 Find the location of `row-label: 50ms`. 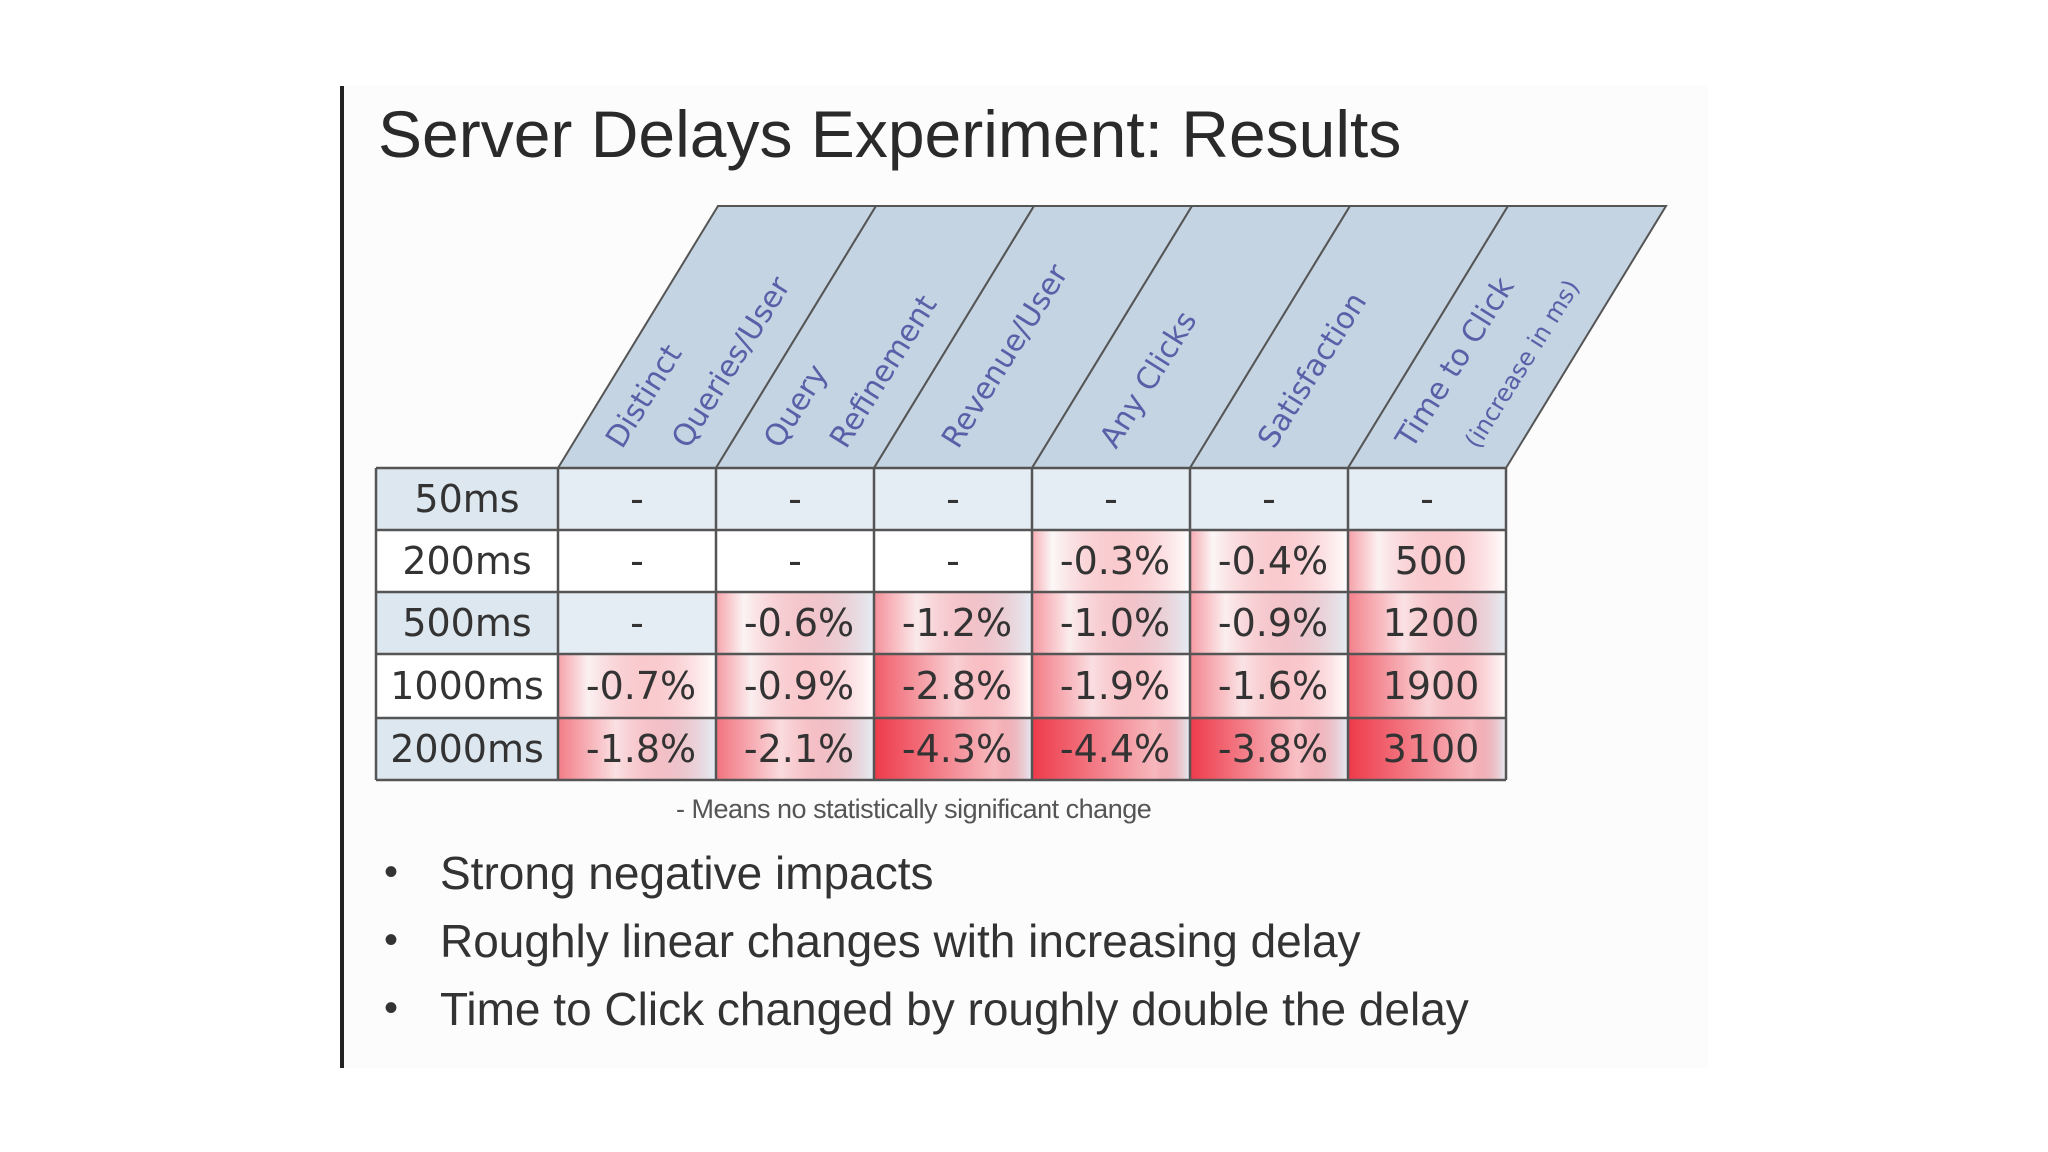

row-label: 50ms is located at coordinates (466, 499).